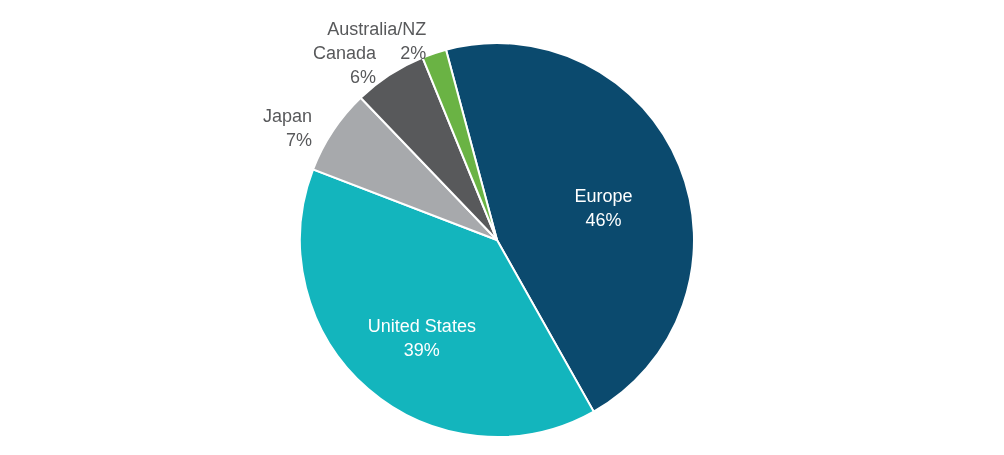 Image resolution: width=1004 pixels, height=455 pixels. I want to click on data-label: 2%, so click(413, 52).